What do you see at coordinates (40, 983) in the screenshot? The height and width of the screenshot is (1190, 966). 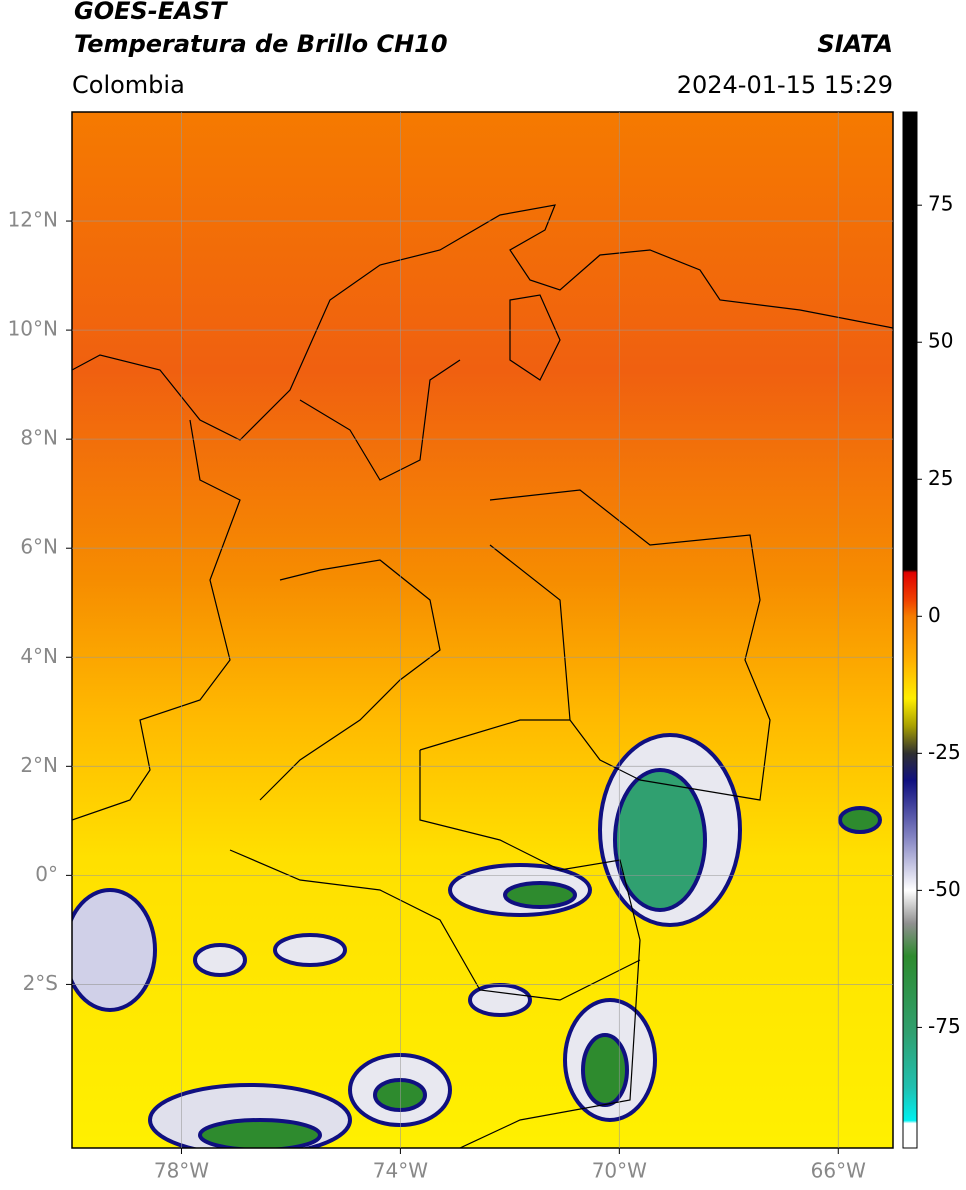 I see `y-tick-label: 2°S` at bounding box center [40, 983].